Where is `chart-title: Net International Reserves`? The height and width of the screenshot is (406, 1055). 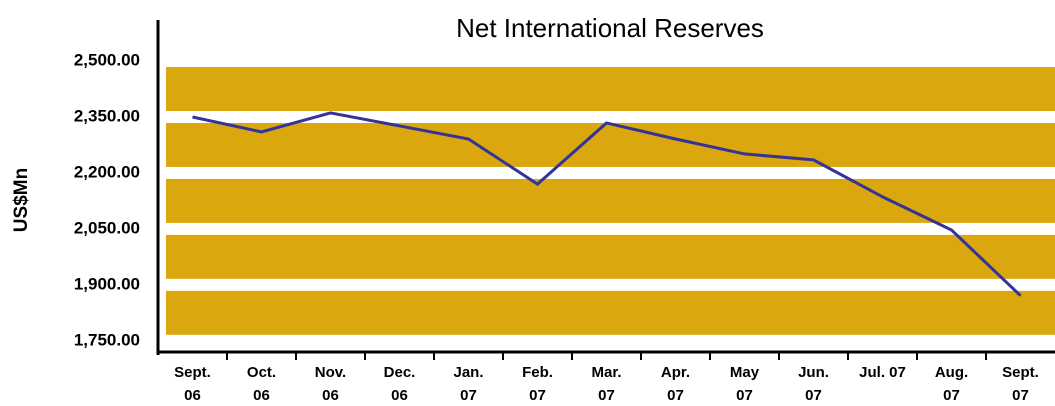
chart-title: Net International Reserves is located at coordinates (610, 28).